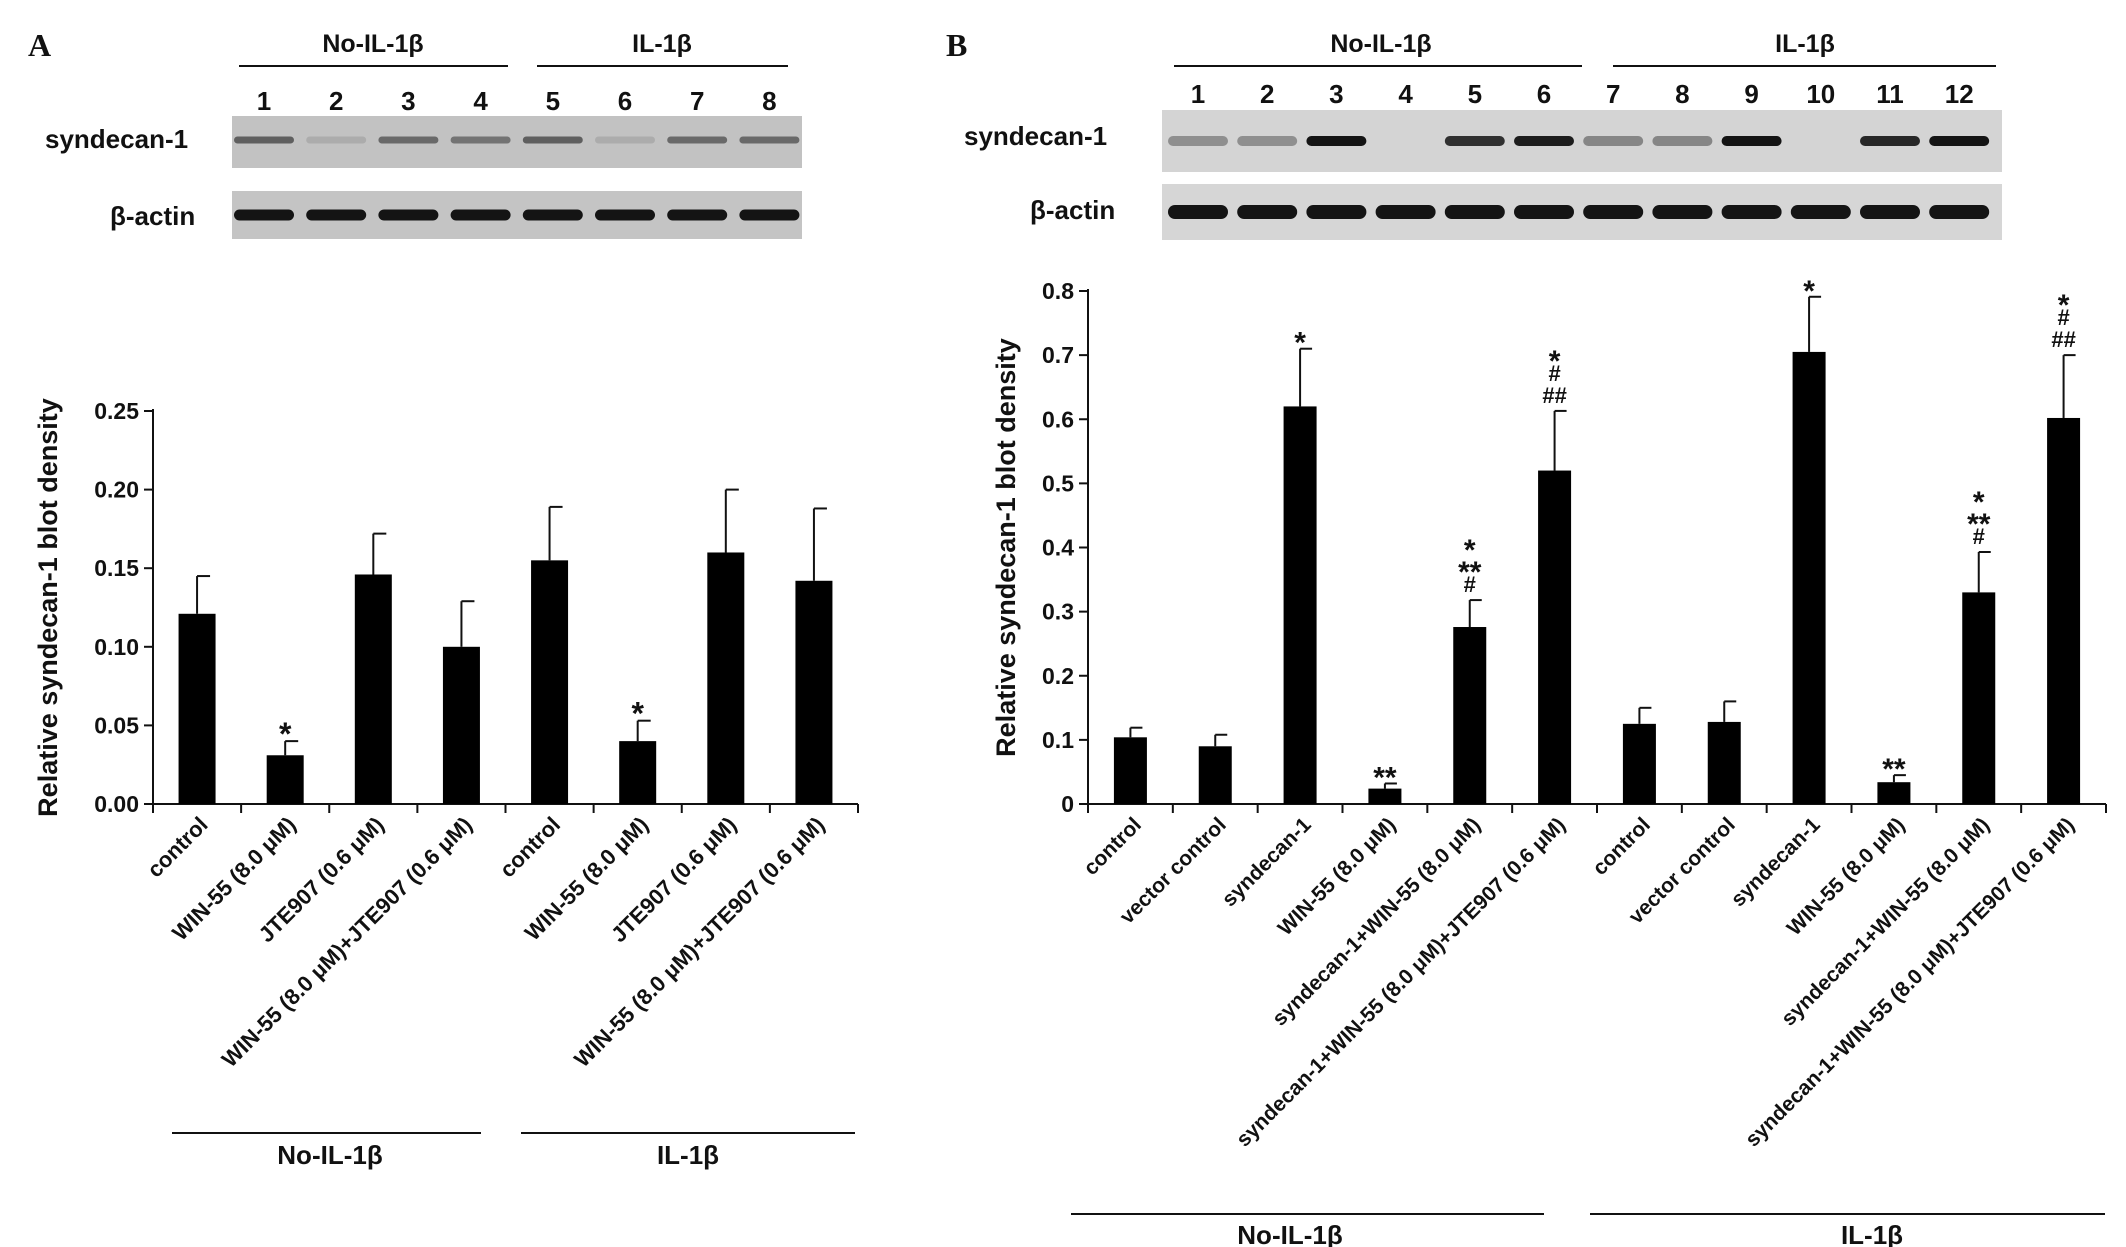 The height and width of the screenshot is (1247, 2126). What do you see at coordinates (116, 490) in the screenshot?
I see `y-tick-label: 0.20` at bounding box center [116, 490].